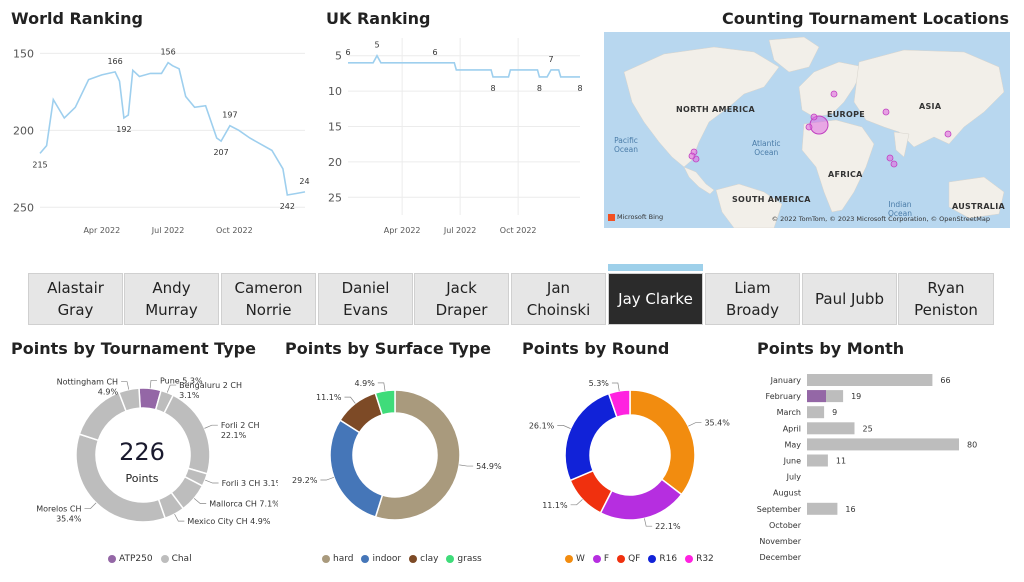 The width and height of the screenshot is (1024, 582). What do you see at coordinates (831, 348) in the screenshot?
I see `month-title: Points by Month` at bounding box center [831, 348].